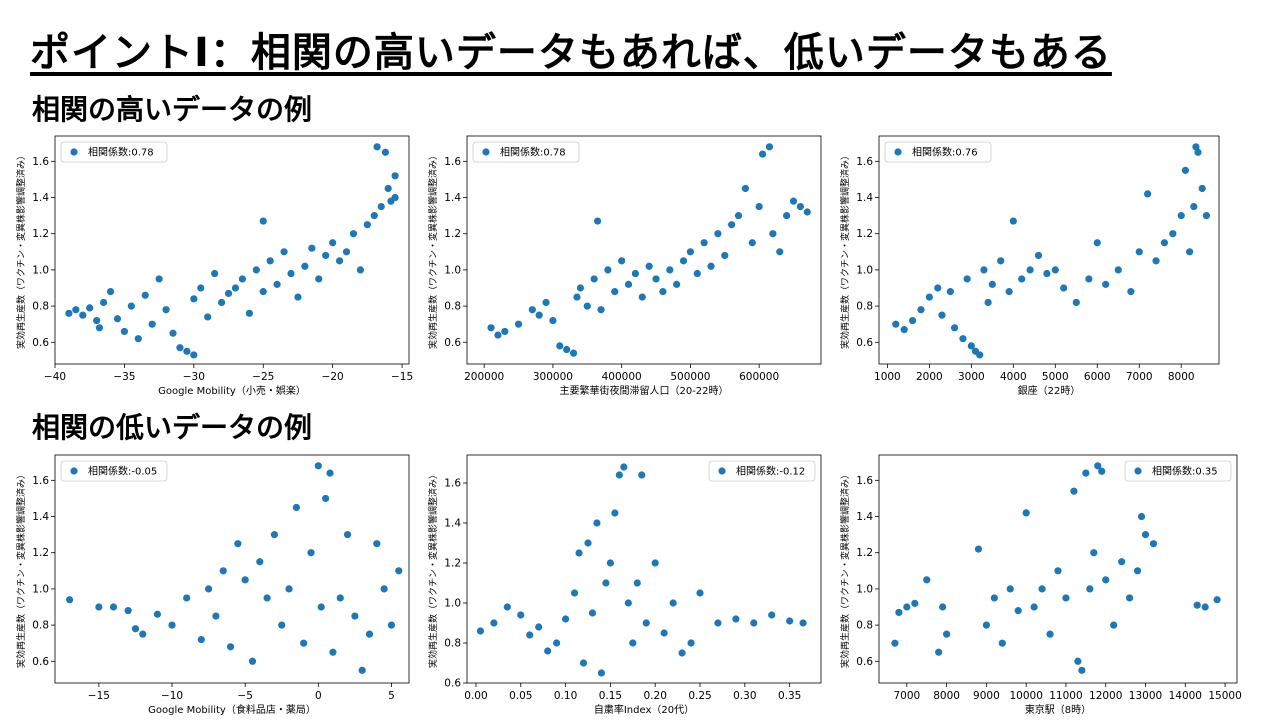 The width and height of the screenshot is (1280, 720). What do you see at coordinates (433, 569) in the screenshot?
I see `y-axis-label: 実効再生産数（ワクチン・変異株影響調整済み）` at bounding box center [433, 569].